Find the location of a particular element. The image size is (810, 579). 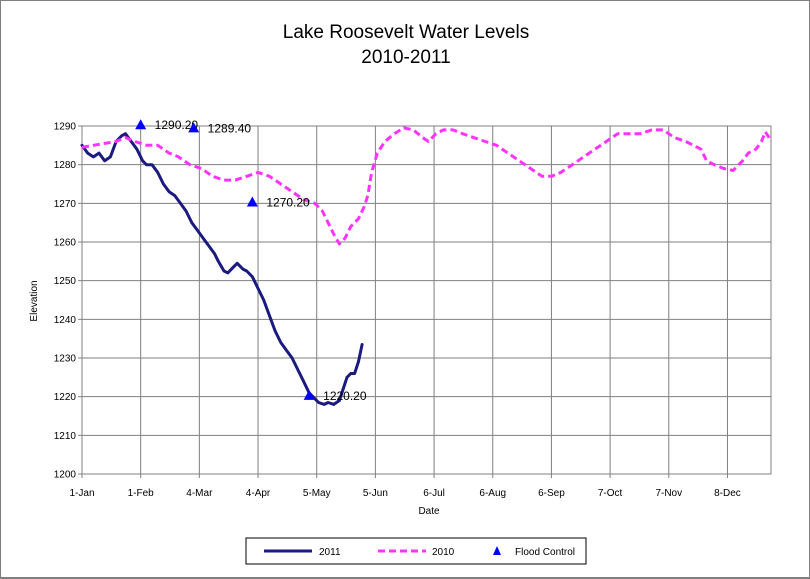

legend: 2011 2010 Flood Control is located at coordinates (416, 551).